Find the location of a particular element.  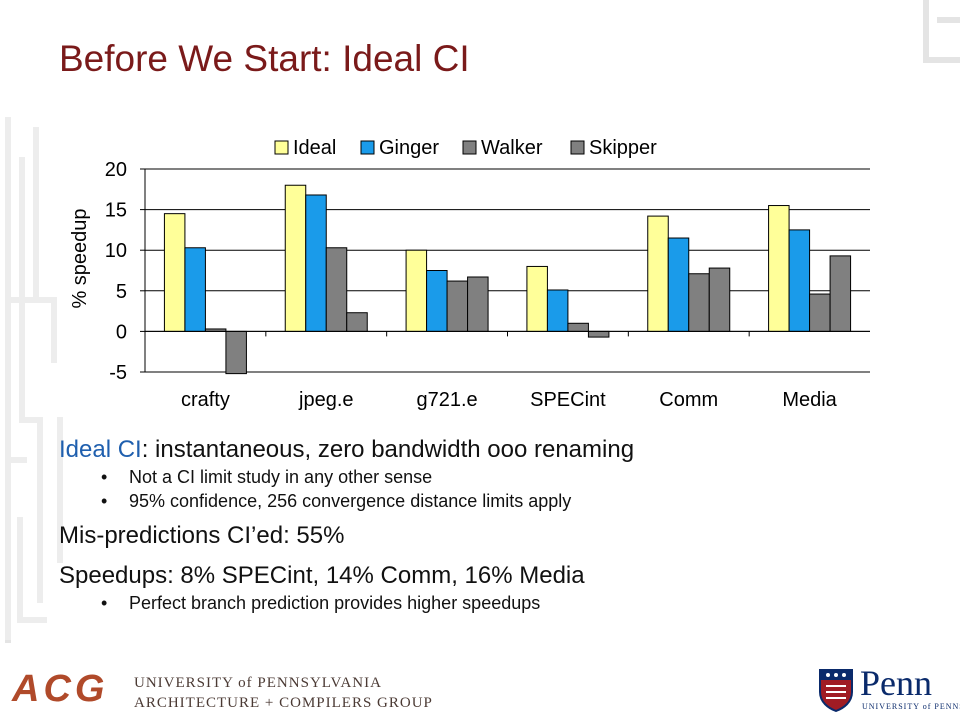

bar-ideal-media is located at coordinates (779, 268).